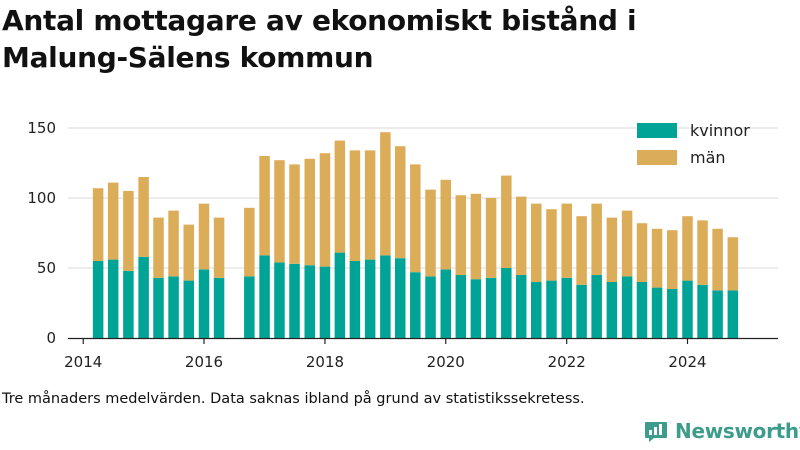 The image size is (800, 450). Describe the element at coordinates (567, 362) in the screenshot. I see `x-tick-label: 2022` at that location.